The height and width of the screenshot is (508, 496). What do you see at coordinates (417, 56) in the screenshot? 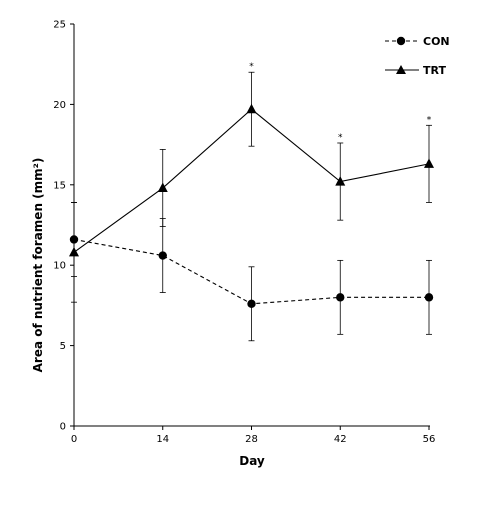
I see `legend: CON TRT` at bounding box center [417, 56].